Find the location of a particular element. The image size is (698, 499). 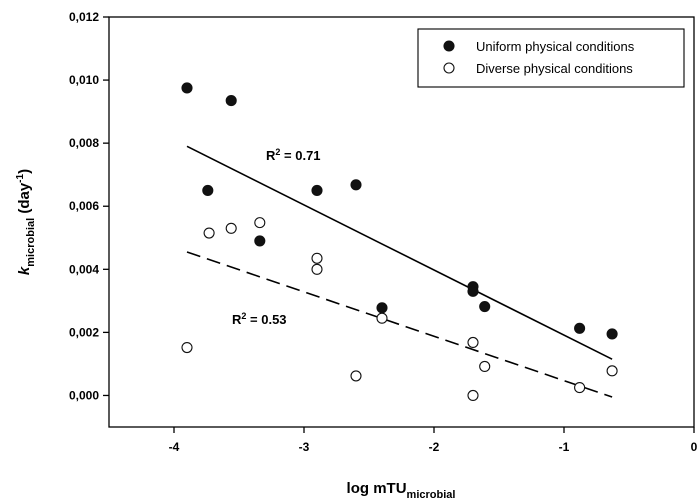

y-tick-label: 0,002 is located at coordinates (84, 332).